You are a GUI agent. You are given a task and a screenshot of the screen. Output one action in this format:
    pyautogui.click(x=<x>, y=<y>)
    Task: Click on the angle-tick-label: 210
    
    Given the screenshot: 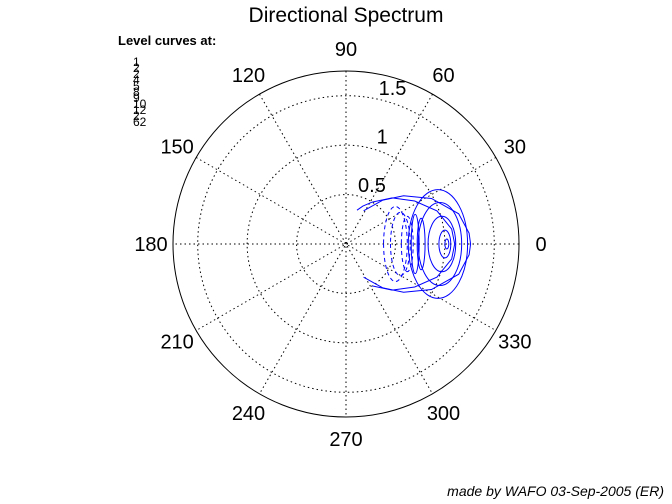 What is the action you would take?
    pyautogui.click(x=176, y=343)
    